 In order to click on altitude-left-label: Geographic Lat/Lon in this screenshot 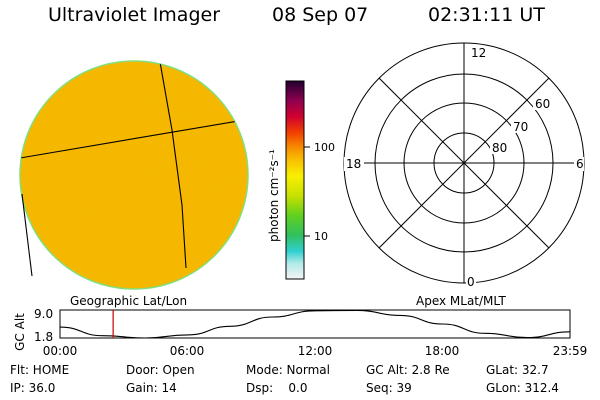, I will do `click(128, 301)`.